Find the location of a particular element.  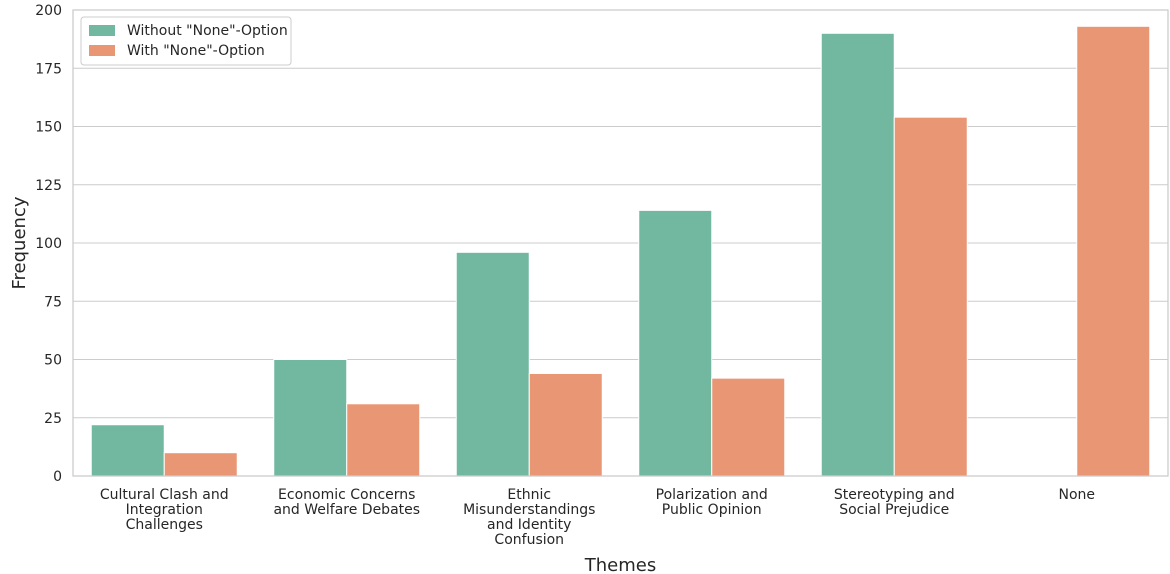

x-tick-label-line: Ethnic is located at coordinates (529, 495).